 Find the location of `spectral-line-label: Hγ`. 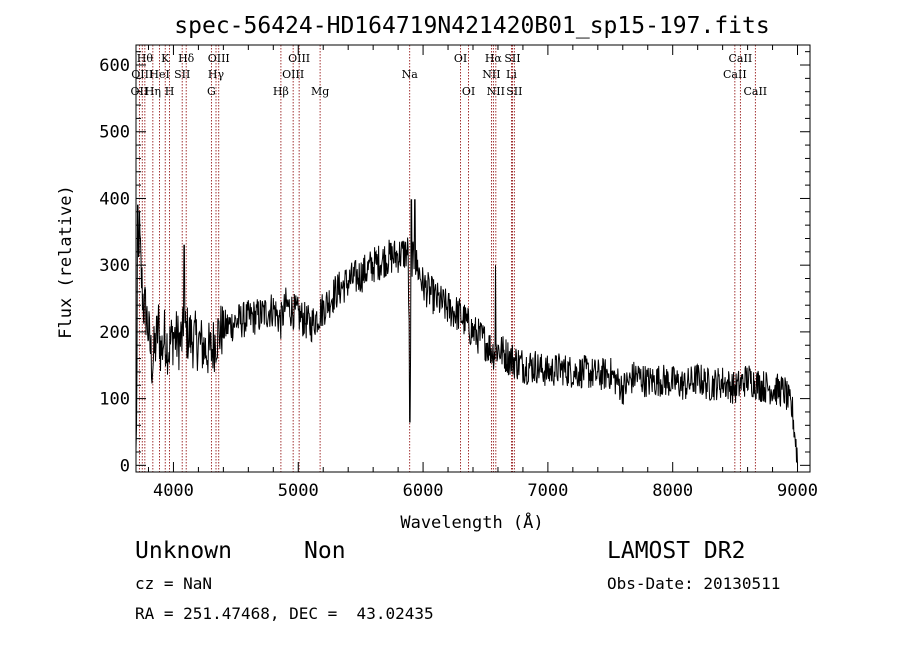

spectral-line-label: Hγ is located at coordinates (216, 74).